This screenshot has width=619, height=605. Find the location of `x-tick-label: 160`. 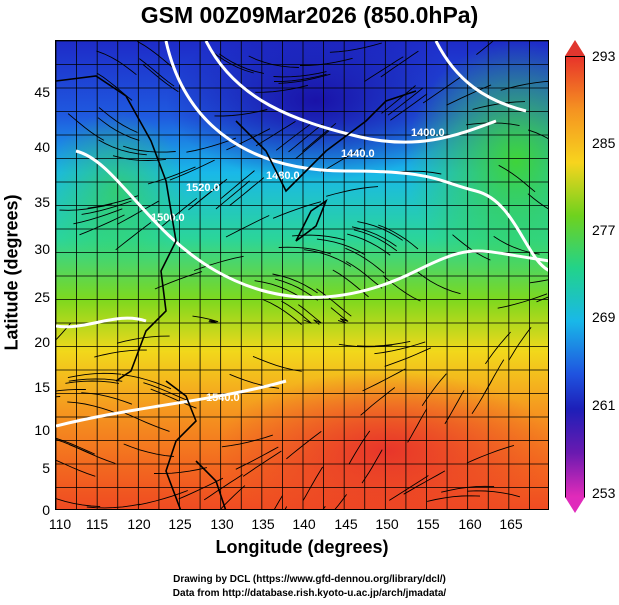

x-tick-label: 160 is located at coordinates (470, 524).